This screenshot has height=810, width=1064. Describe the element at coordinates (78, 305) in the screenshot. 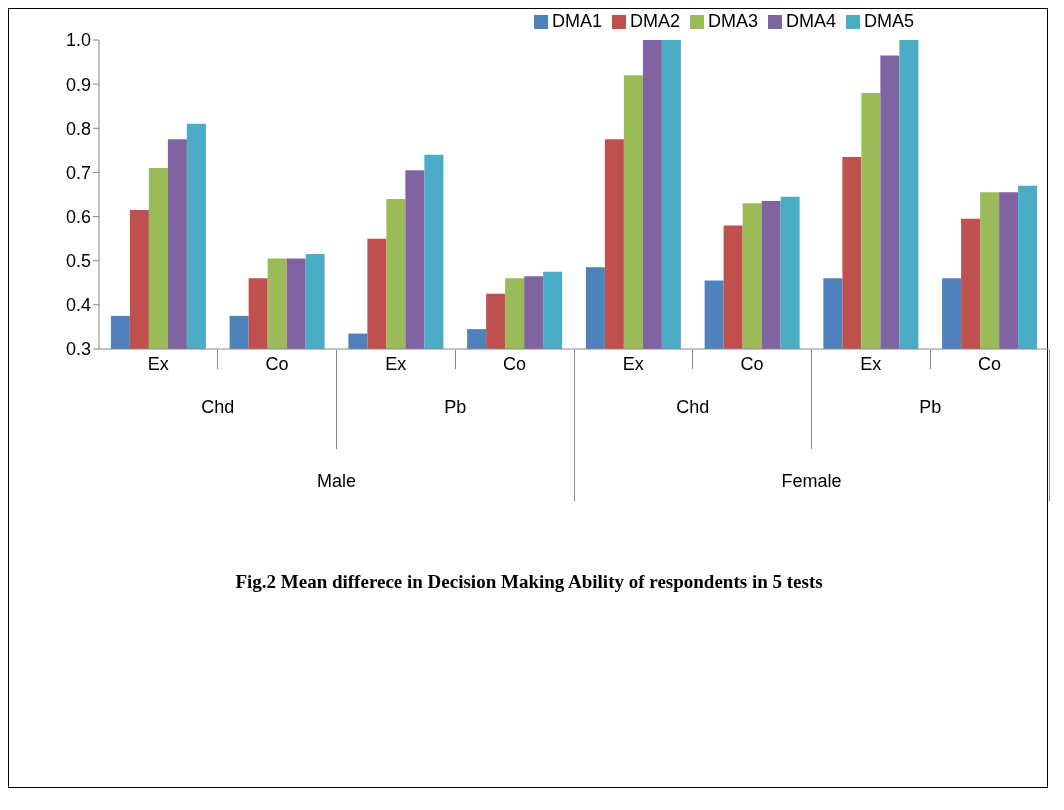

I see `y-tick-label: 0.4` at that location.